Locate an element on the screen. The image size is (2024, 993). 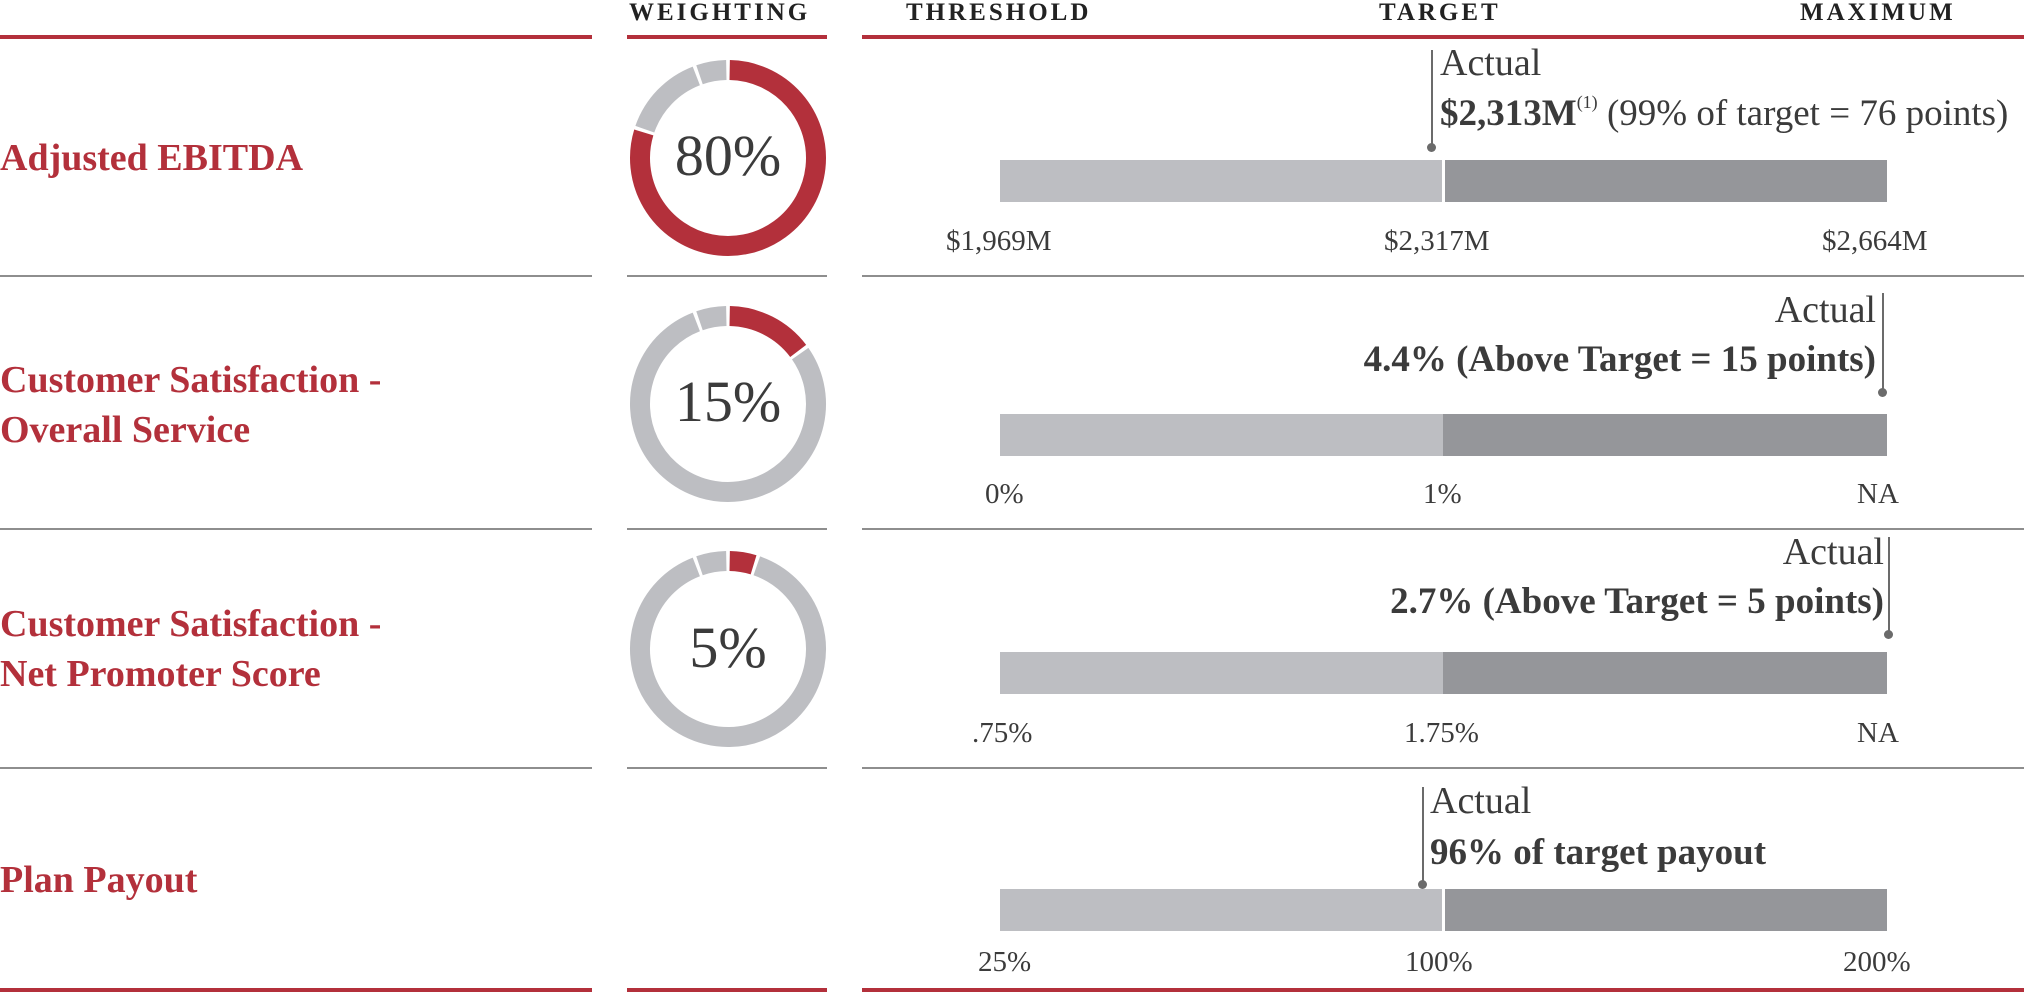
bottom-rule-range is located at coordinates (1443, 990).